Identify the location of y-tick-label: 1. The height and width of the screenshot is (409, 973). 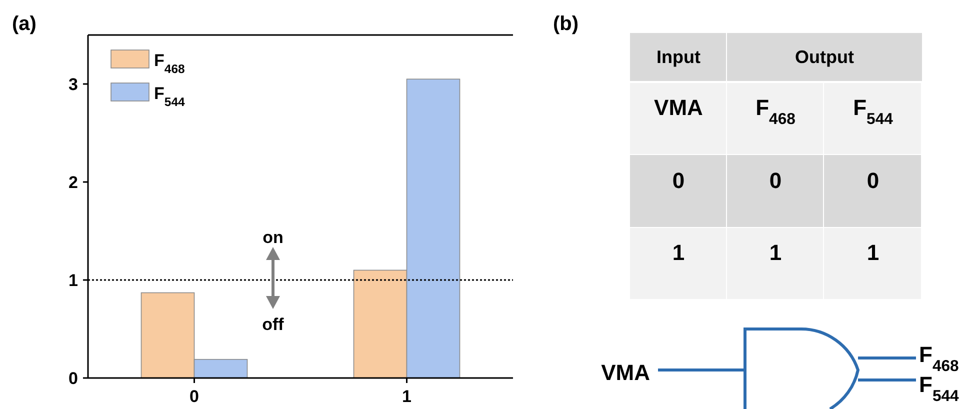
(73, 280).